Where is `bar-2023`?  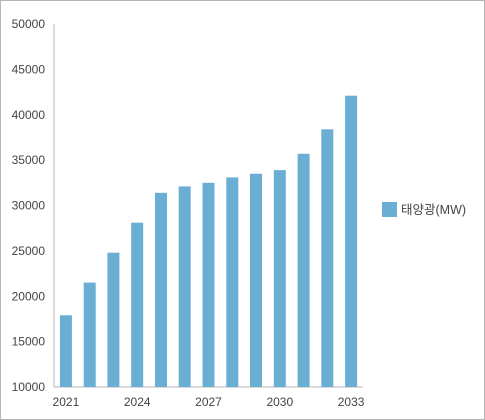
bar-2023 is located at coordinates (113, 319).